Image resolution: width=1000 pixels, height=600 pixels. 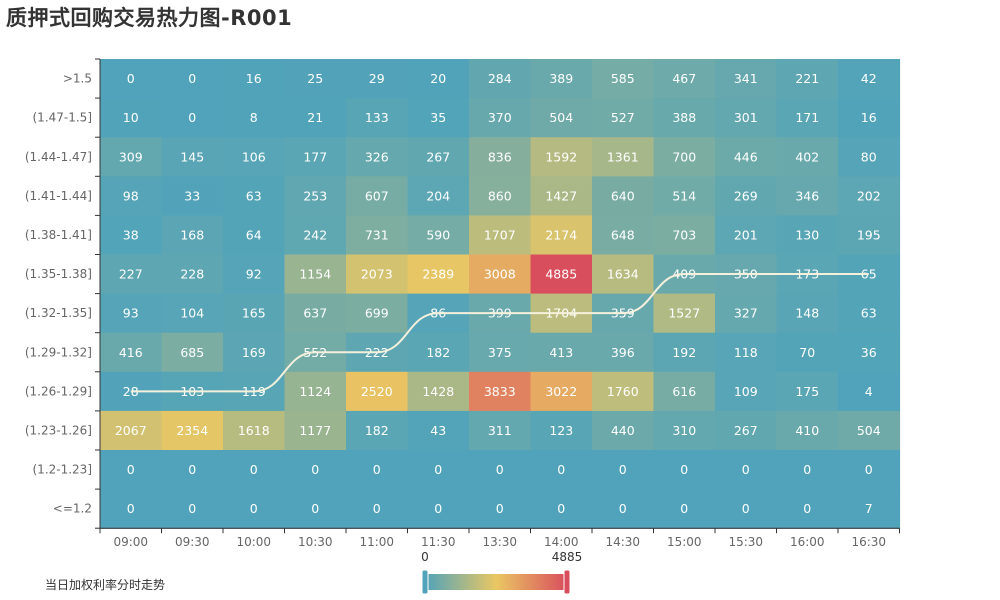 What do you see at coordinates (425, 582) in the screenshot?
I see `visual-map-min-handle` at bounding box center [425, 582].